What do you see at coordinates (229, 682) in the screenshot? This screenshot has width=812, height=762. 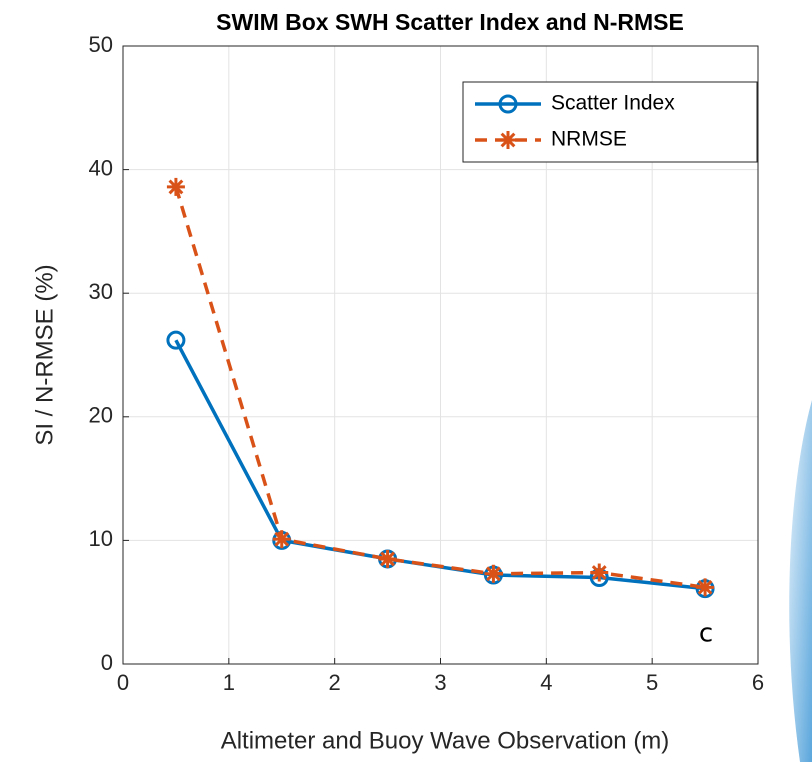 I see `x-tick-label: 1` at bounding box center [229, 682].